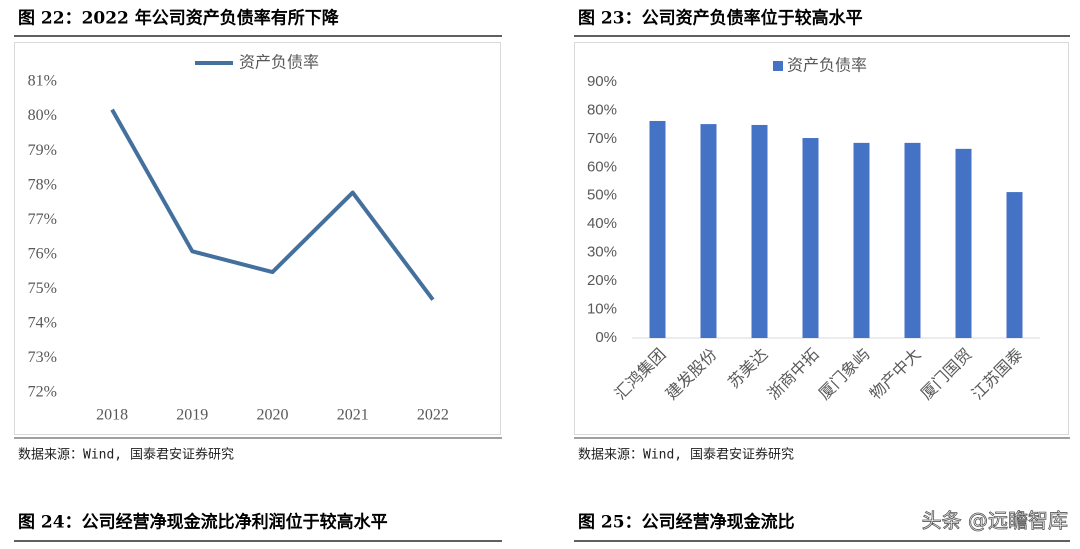 The width and height of the screenshot is (1080, 549). What do you see at coordinates (691, 374) in the screenshot?
I see `x-tick-label: 建发股份` at bounding box center [691, 374].